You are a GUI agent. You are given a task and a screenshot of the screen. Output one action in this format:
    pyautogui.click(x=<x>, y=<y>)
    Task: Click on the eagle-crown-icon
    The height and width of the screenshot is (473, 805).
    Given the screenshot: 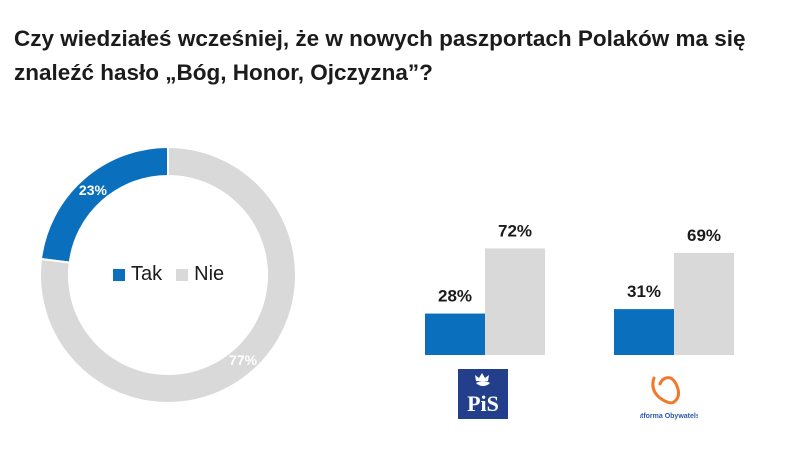 What is the action you would take?
    pyautogui.click(x=482, y=379)
    